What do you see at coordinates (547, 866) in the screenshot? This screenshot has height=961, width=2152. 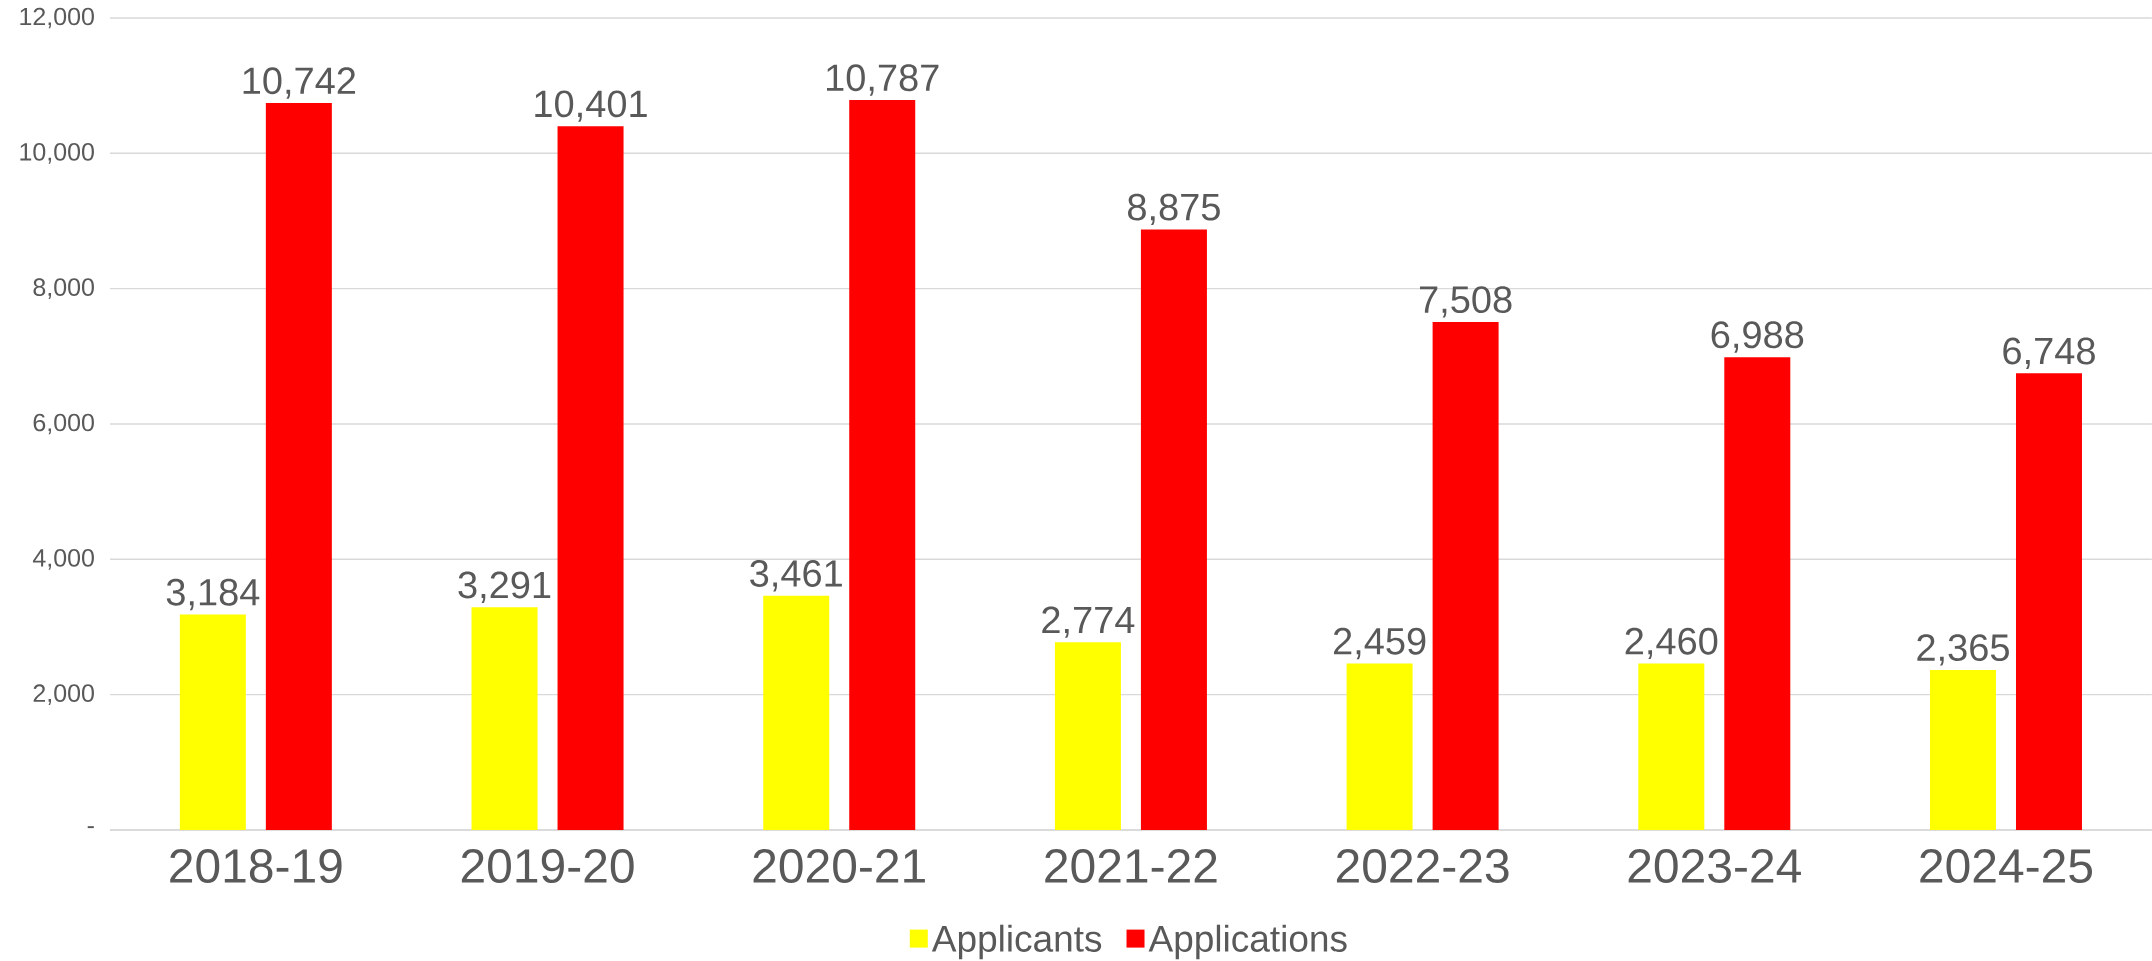 I see `x-tick-label: 2019-20` at bounding box center [547, 866].